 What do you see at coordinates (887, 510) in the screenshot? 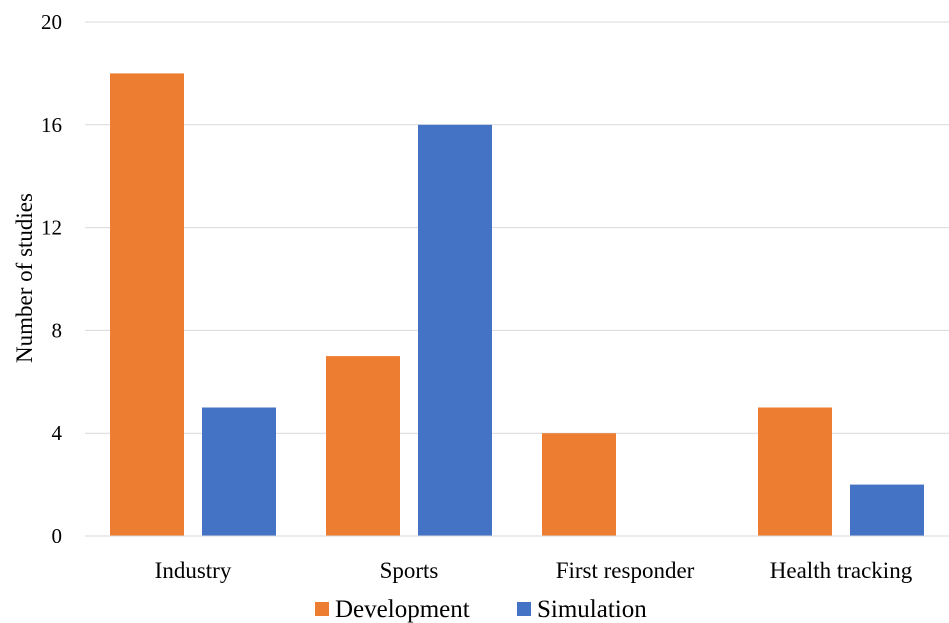
I see `bar-simulation-health-tracking` at bounding box center [887, 510].